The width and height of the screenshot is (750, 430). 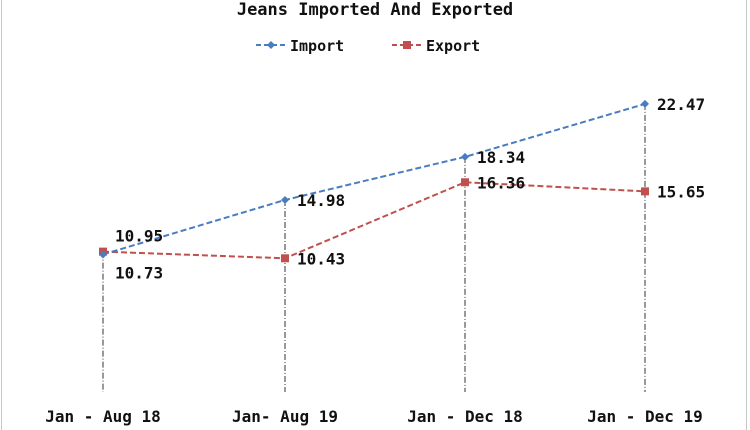 What do you see at coordinates (645, 416) in the screenshot?
I see `x-tick-label: Jan - Dec 19` at bounding box center [645, 416].